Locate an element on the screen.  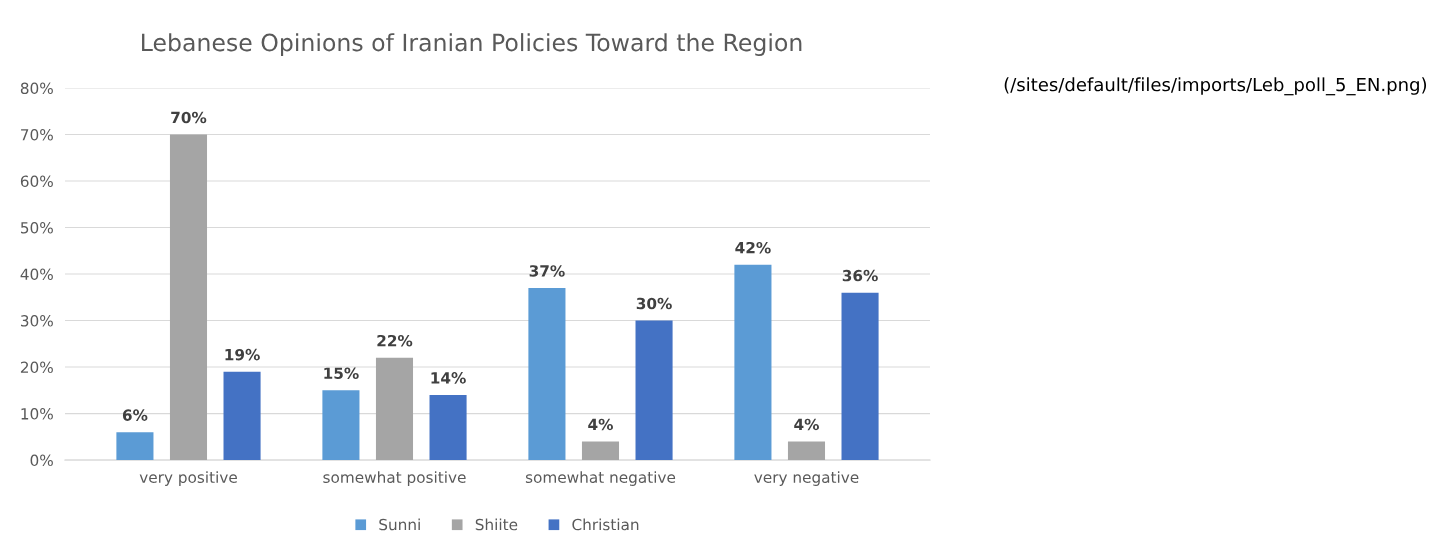
legend-label: Shiite is located at coordinates (496, 524).